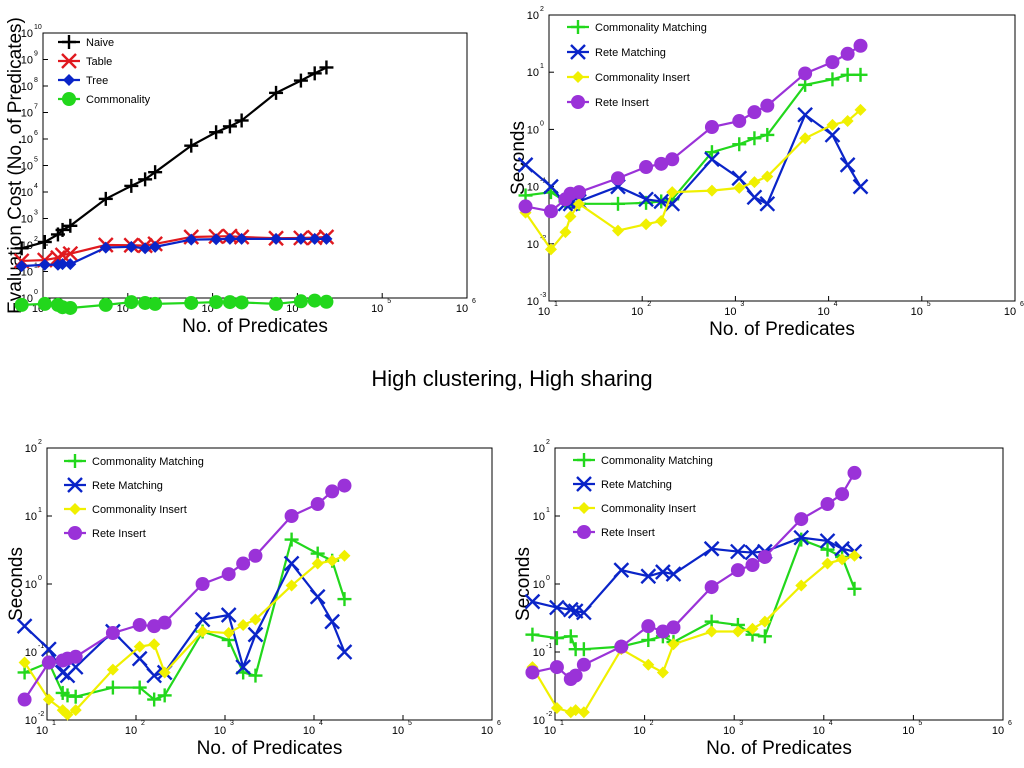 The image size is (1024, 768). Describe the element at coordinates (929, 304) in the screenshot. I see `x-tick-exponent: 5` at that location.